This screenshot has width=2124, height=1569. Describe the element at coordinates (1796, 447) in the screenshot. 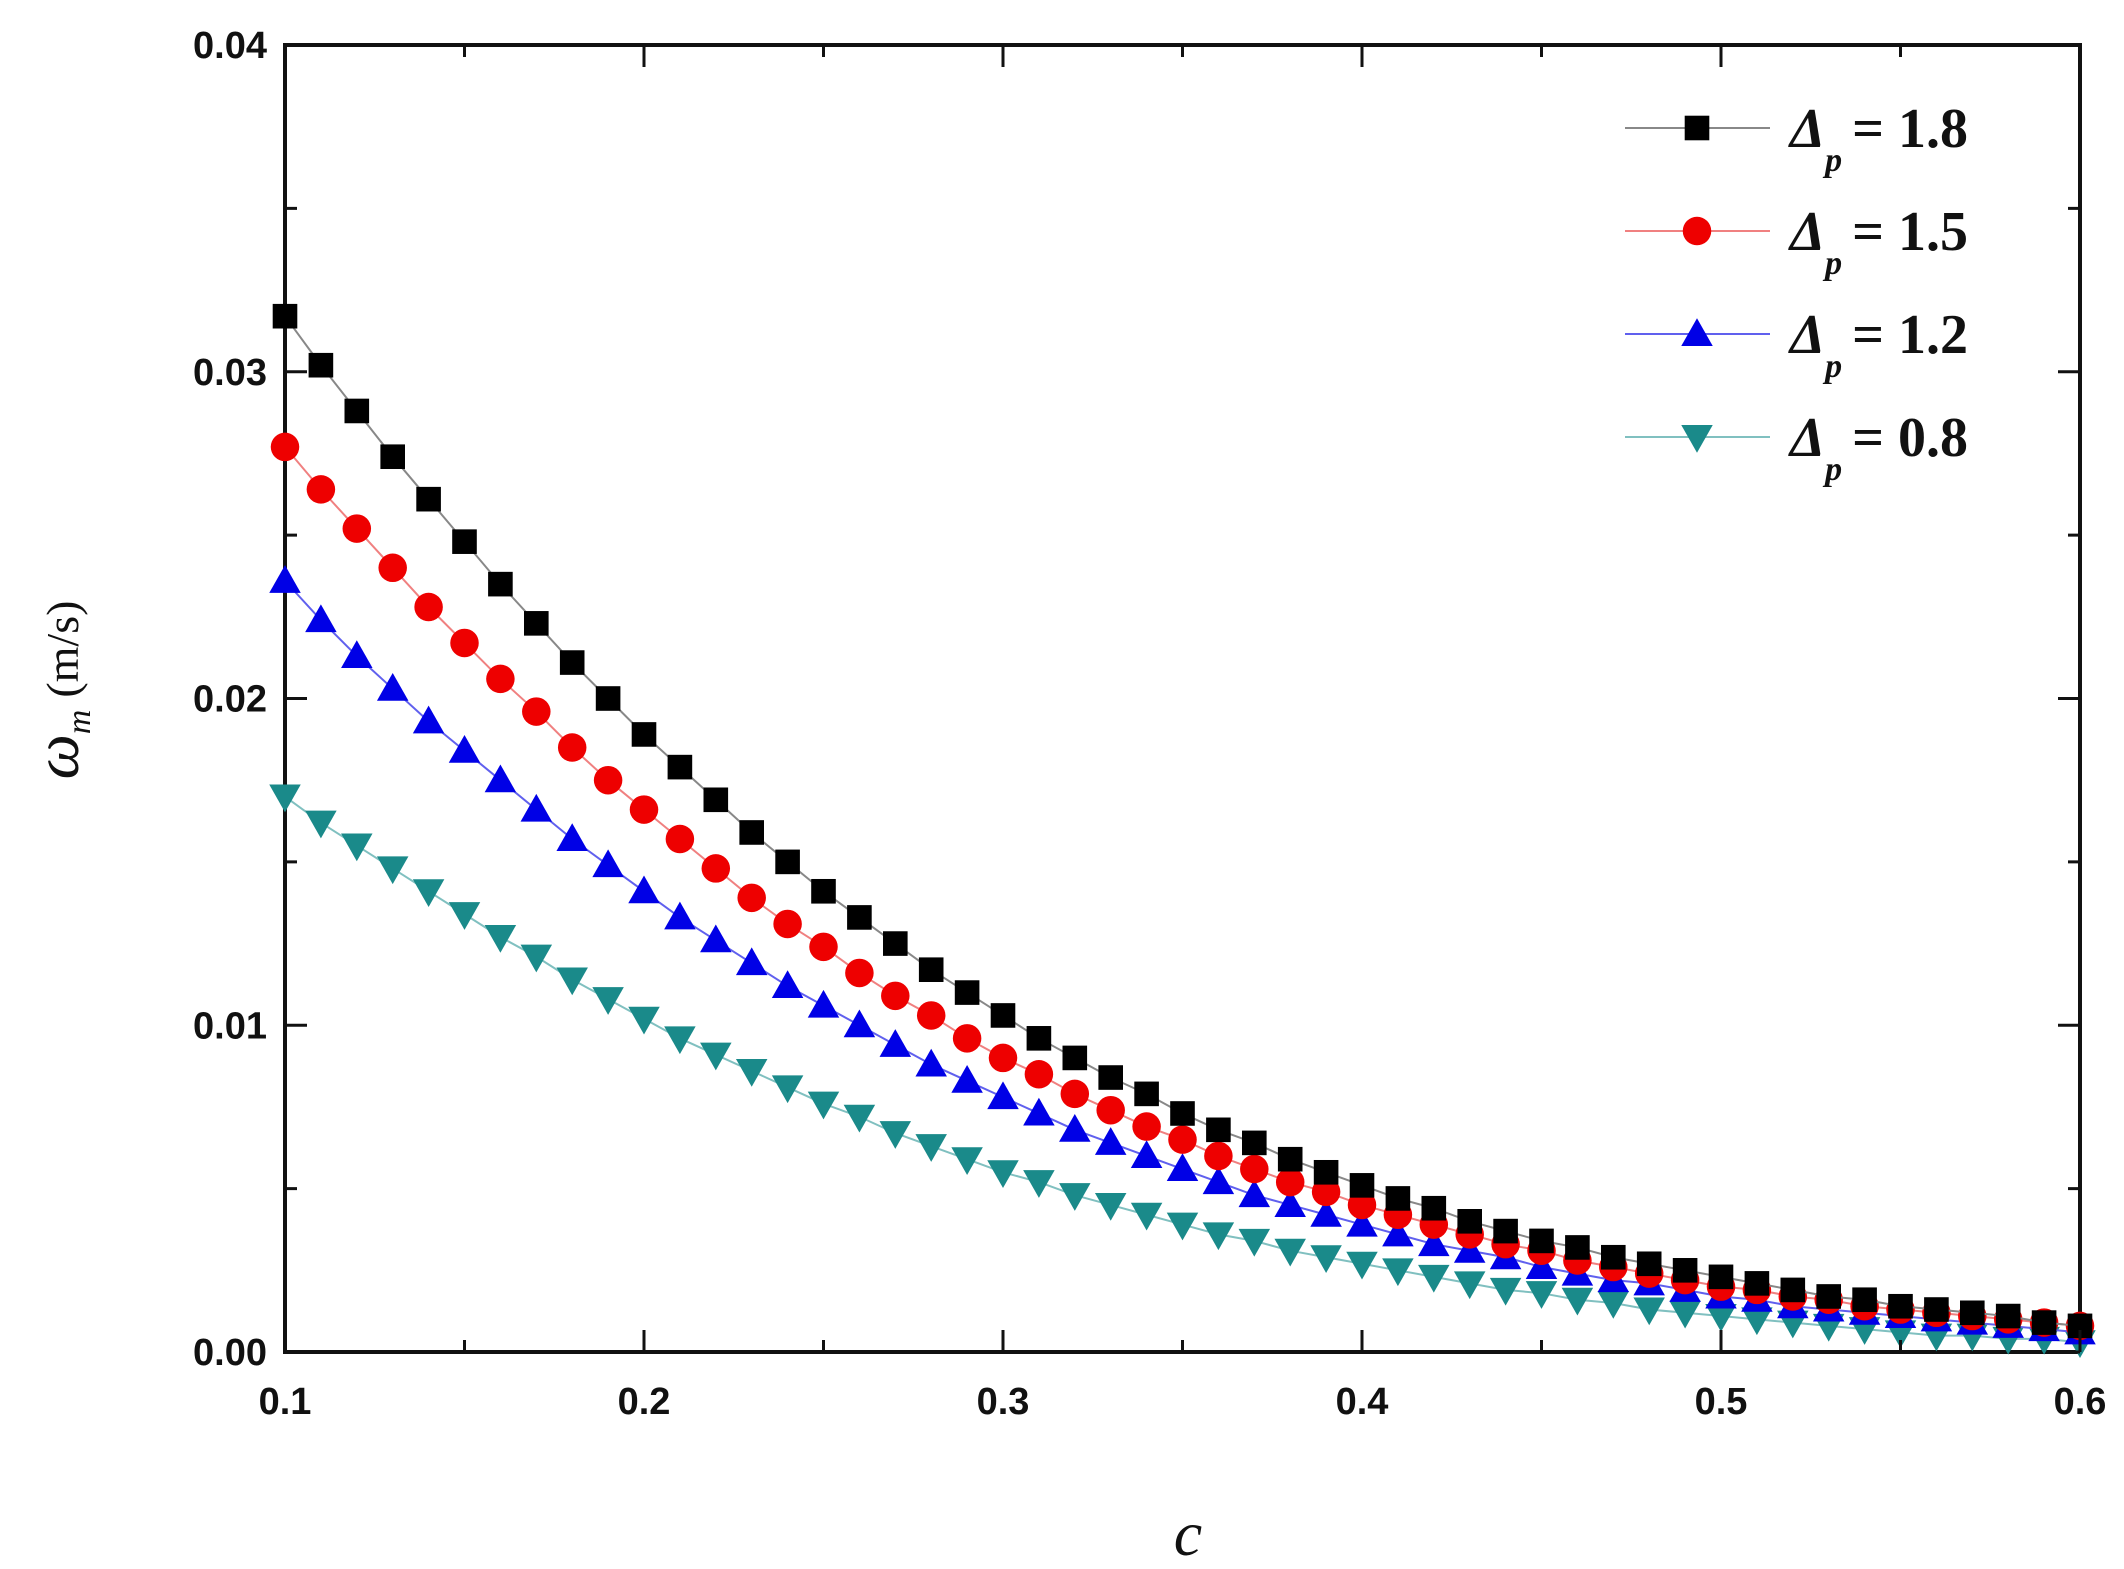

I see `legend-entry: Δp = 0.8` at that location.